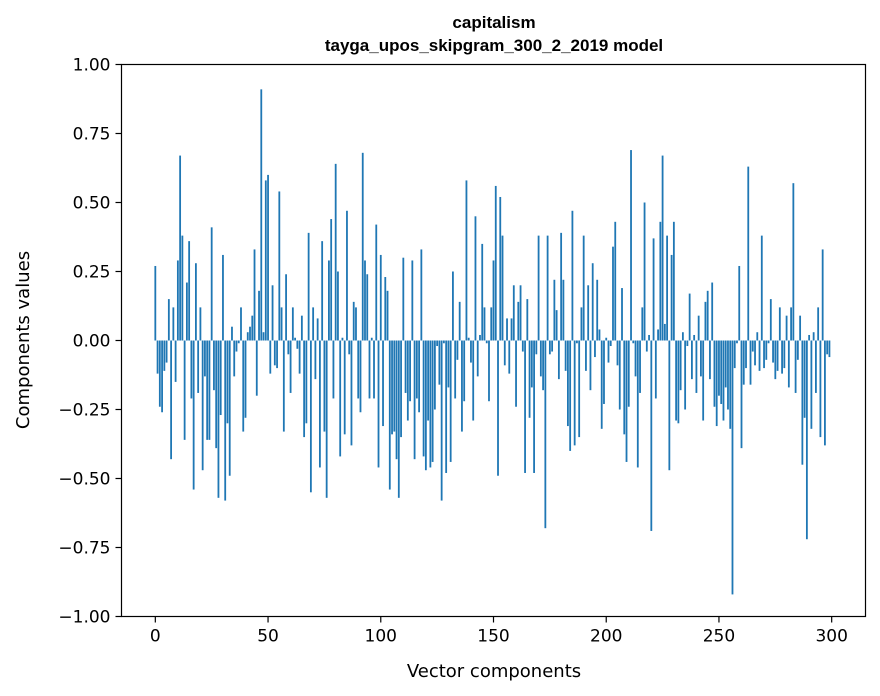 The image size is (880, 696). What do you see at coordinates (84, 618) in the screenshot?
I see `y-tick-label: −1.00` at bounding box center [84, 618].